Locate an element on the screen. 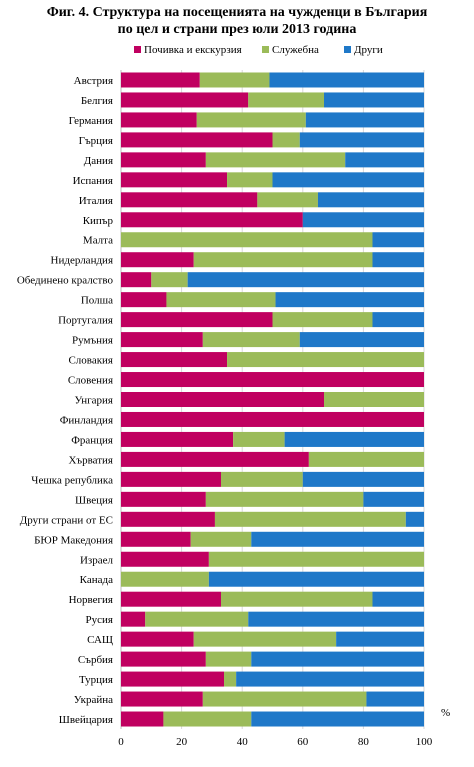 The image size is (474, 767). legend-label-1: Почивка и екскурзия is located at coordinates (193, 50).